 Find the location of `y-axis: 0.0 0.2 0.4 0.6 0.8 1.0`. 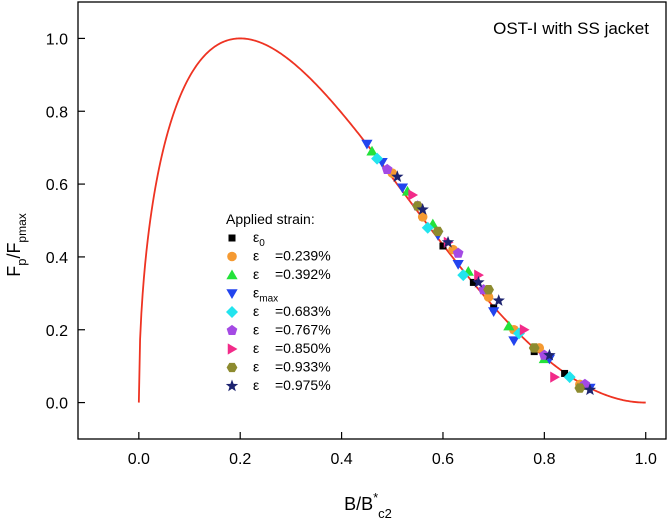

y-axis: 0.0 0.2 0.4 0.6 0.8 1.0 is located at coordinates (65, 222).